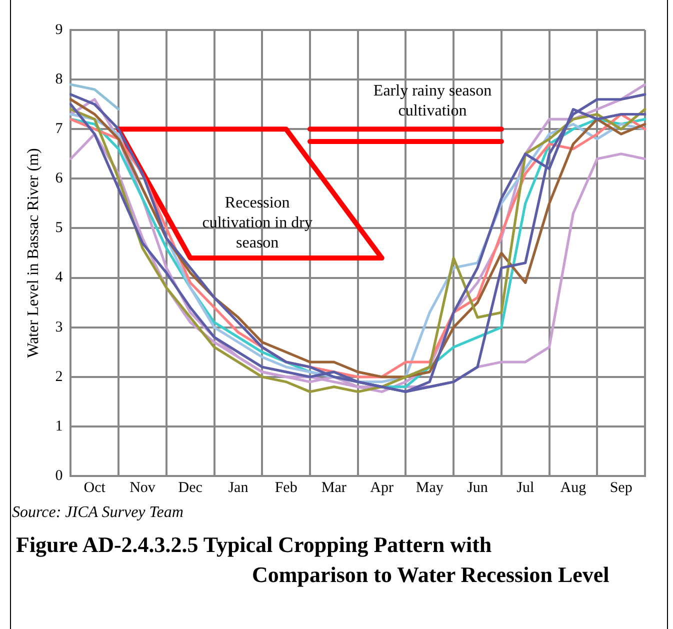  I want to click on x-tick-label: Aug, so click(573, 488).